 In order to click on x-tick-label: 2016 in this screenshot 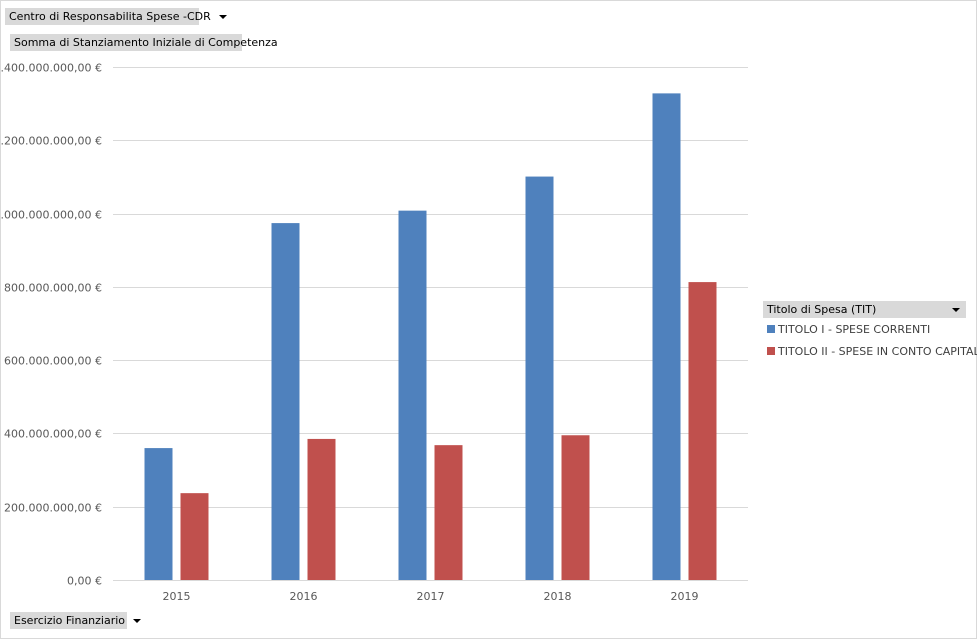, I will do `click(304, 596)`.